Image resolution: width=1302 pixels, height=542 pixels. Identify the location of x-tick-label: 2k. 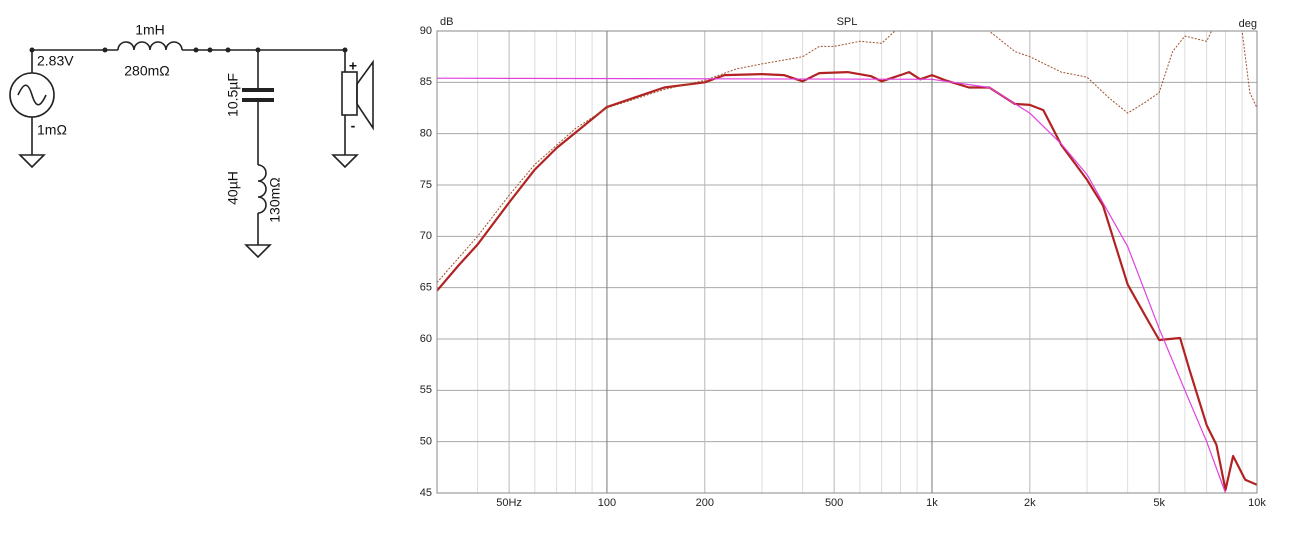
(1030, 503).